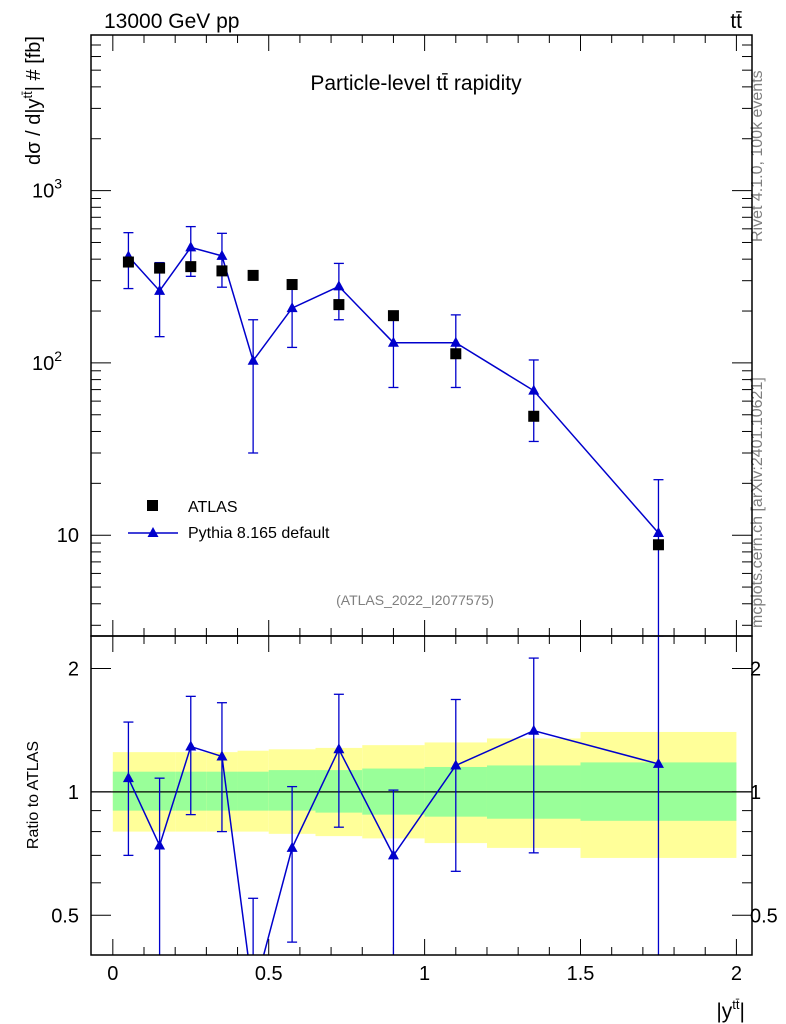  What do you see at coordinates (153, 532) in the screenshot?
I see `legend-pythia-marker` at bounding box center [153, 532].